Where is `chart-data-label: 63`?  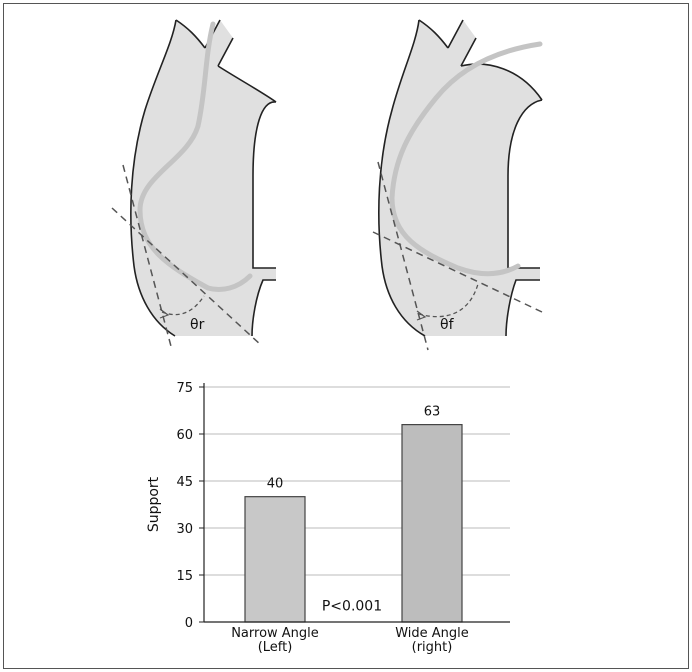
chart-data-label: 63 is located at coordinates (432, 412).